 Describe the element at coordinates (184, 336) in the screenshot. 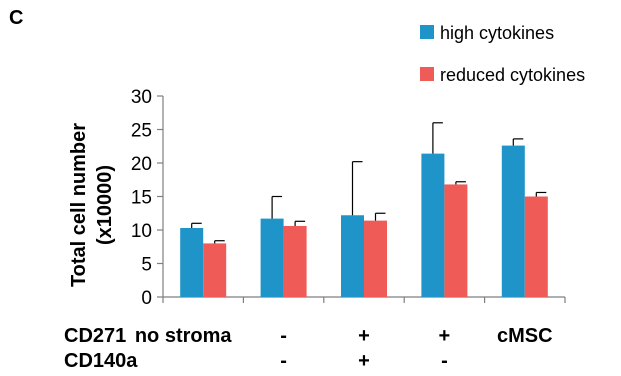

I see `row-value-cd271: no stroma` at that location.